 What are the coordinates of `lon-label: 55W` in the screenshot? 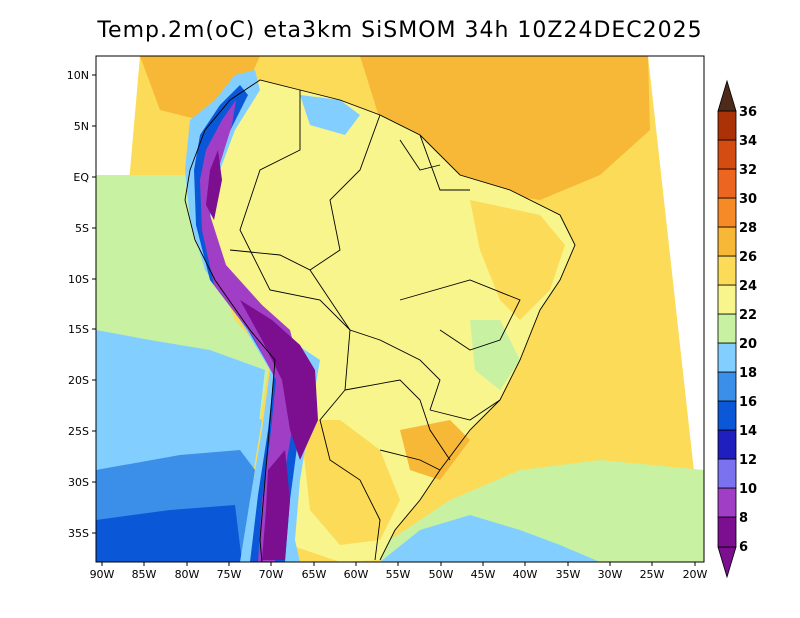 It's located at (398, 574).